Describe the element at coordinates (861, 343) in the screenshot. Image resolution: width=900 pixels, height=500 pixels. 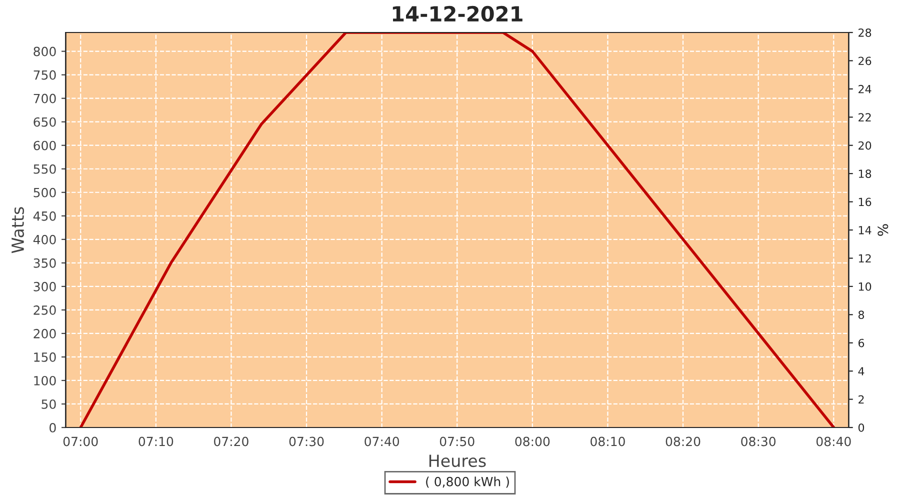
I see `y2-tick-label: 6` at that location.